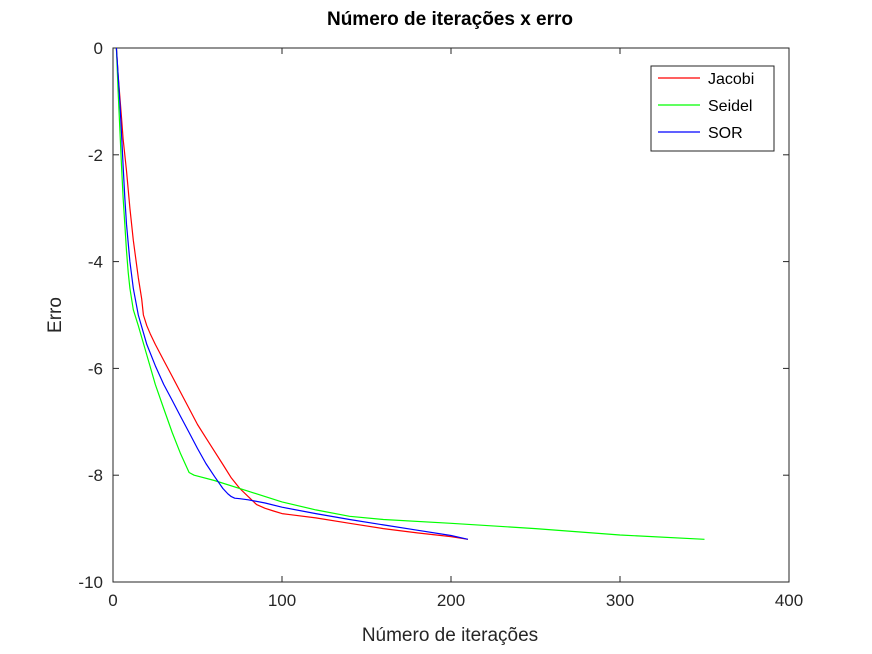 This screenshot has width=872, height=654. What do you see at coordinates (282, 600) in the screenshot?
I see `x-tick-label: 100` at bounding box center [282, 600].